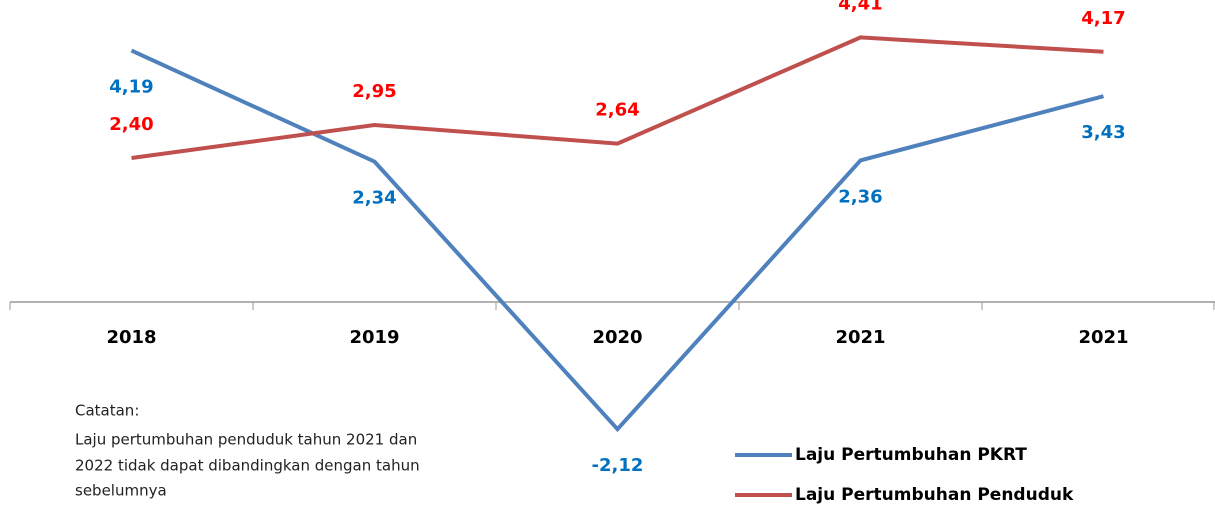 This screenshot has width=1215, height=512. I want to click on data-label: 2,34, so click(374, 198).